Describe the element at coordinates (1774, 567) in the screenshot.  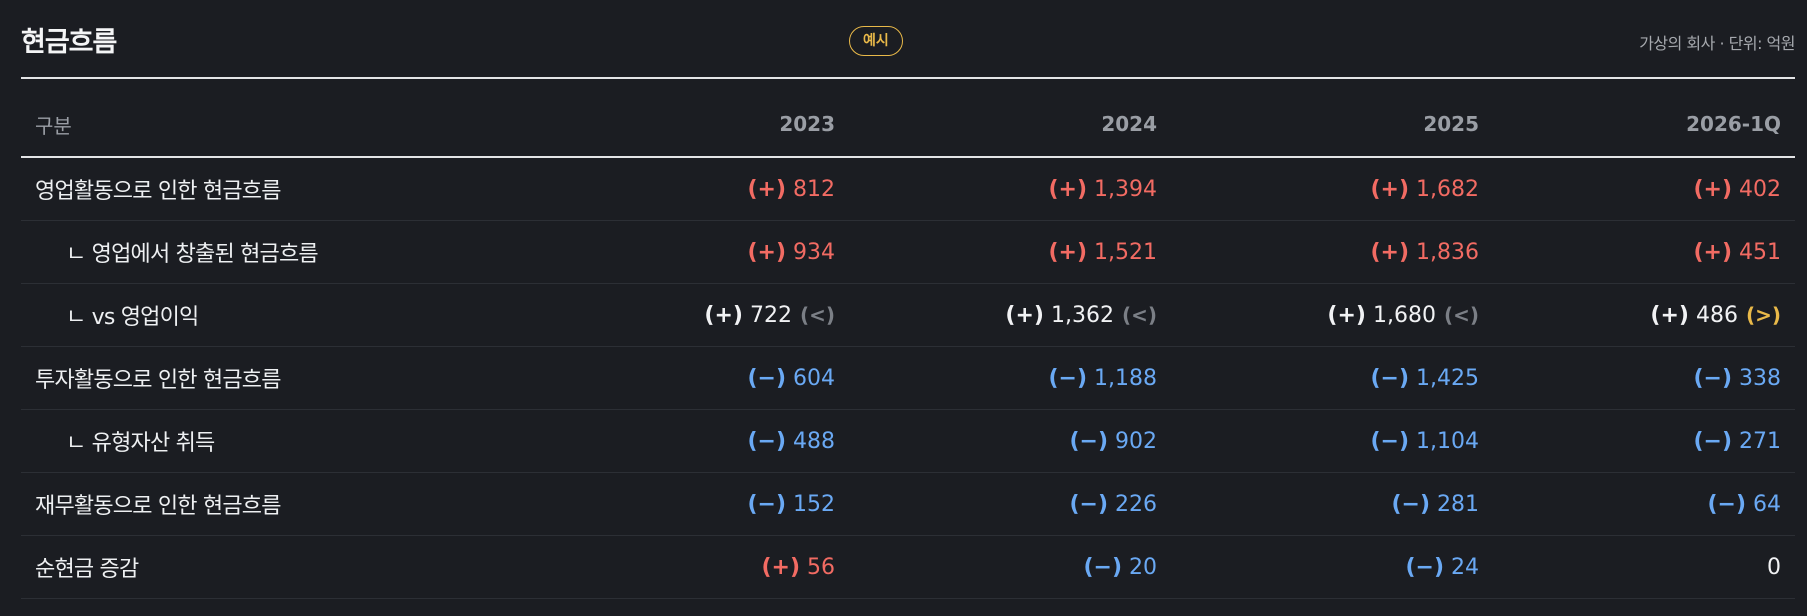
I see `amount-value: 0` at that location.